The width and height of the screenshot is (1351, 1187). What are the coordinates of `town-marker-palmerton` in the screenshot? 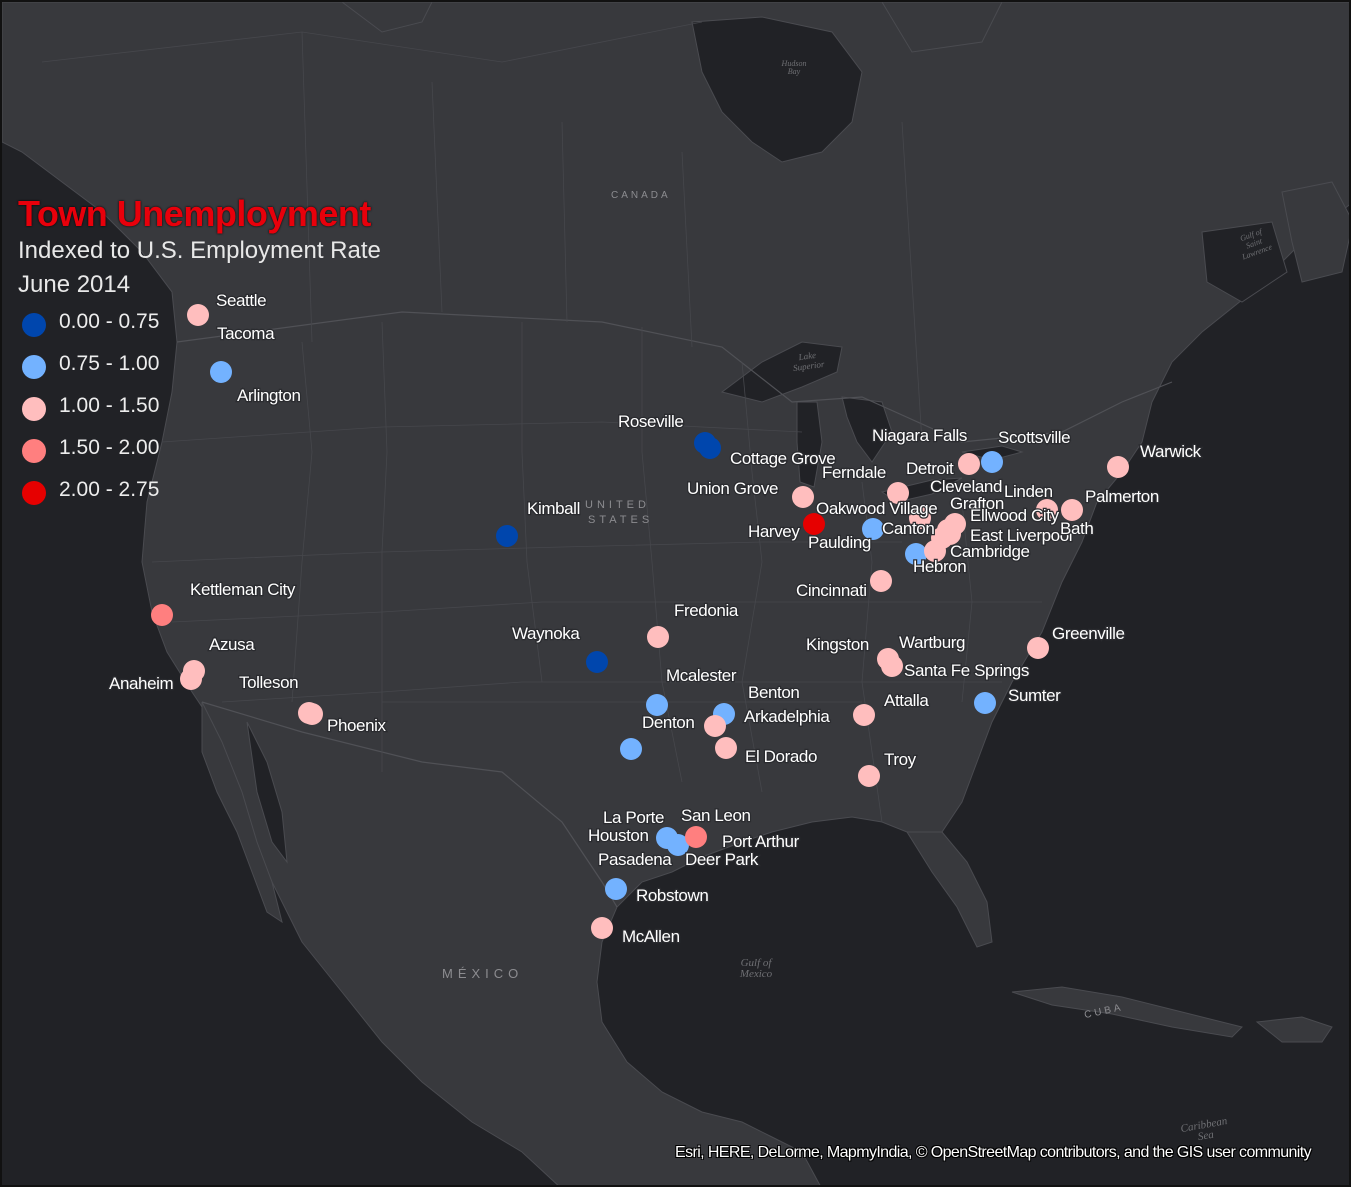 It's located at (1072, 510).